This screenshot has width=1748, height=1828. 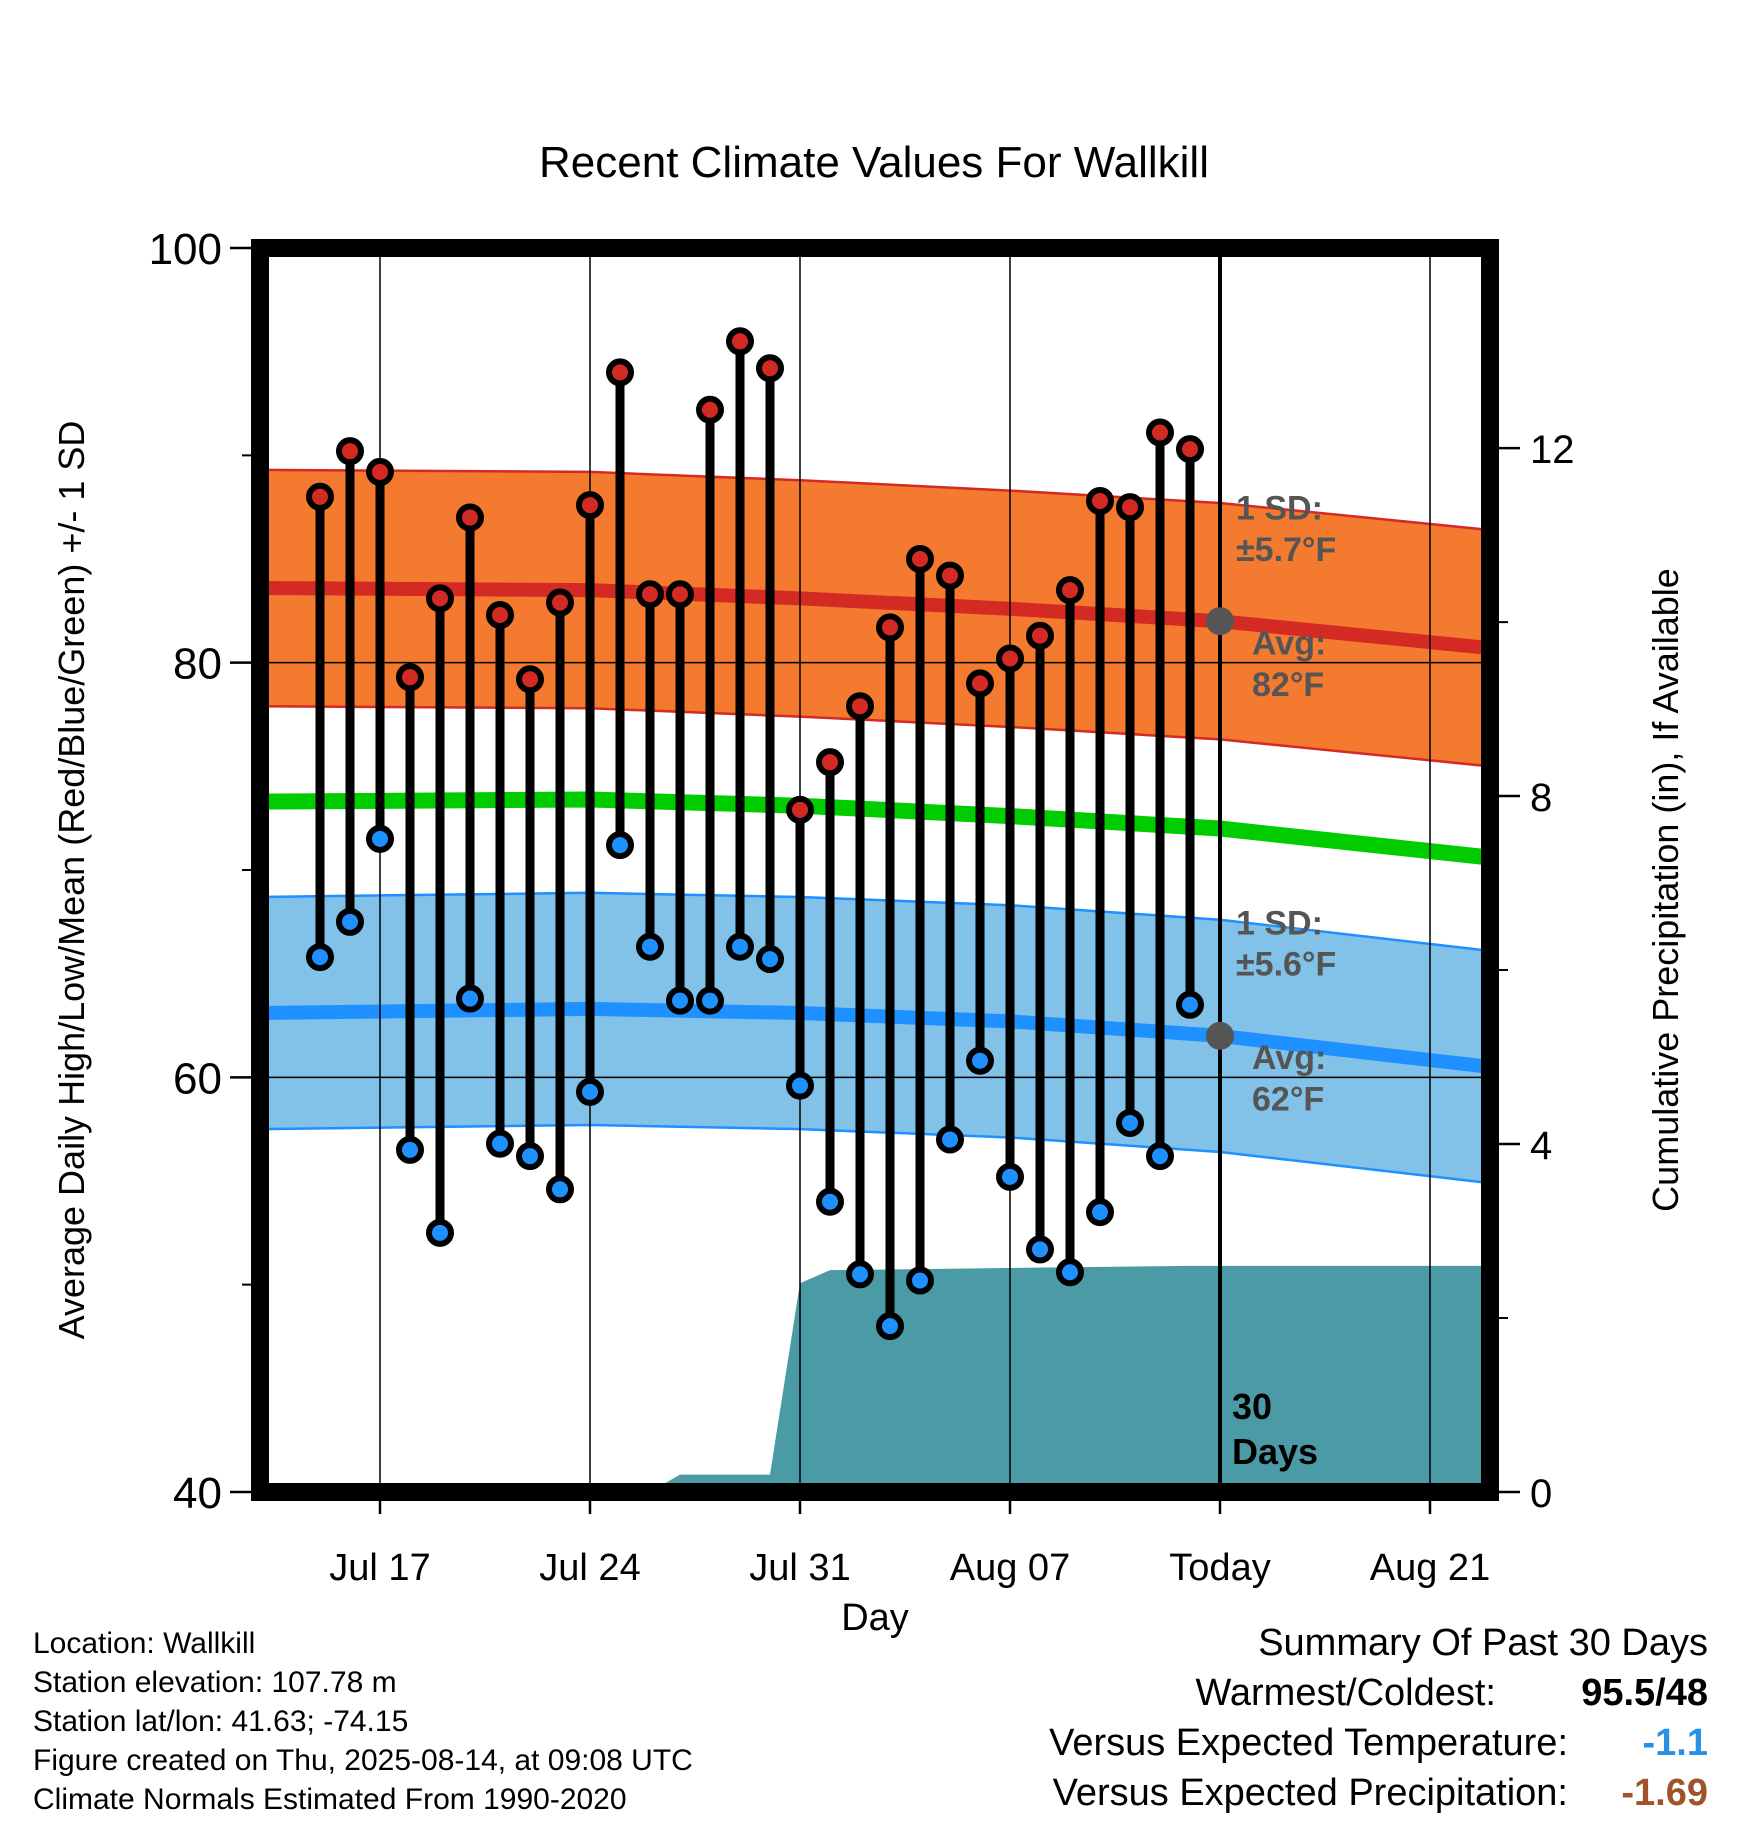 I want to click on high-avg-label: Avg:, so click(x=1289, y=643).